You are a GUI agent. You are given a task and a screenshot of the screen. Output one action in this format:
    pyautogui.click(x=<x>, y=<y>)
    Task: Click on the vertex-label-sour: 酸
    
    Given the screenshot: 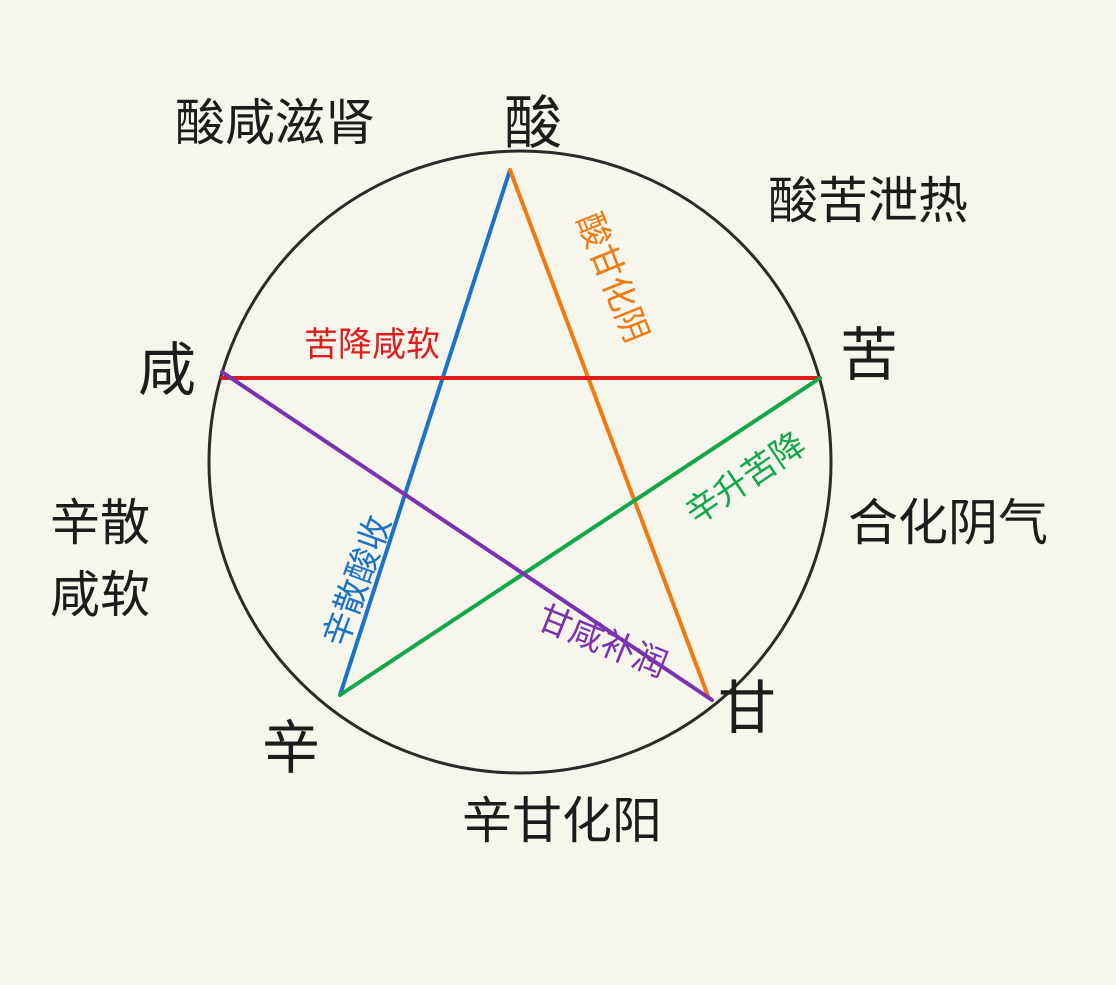 What is the action you would take?
    pyautogui.click(x=533, y=123)
    